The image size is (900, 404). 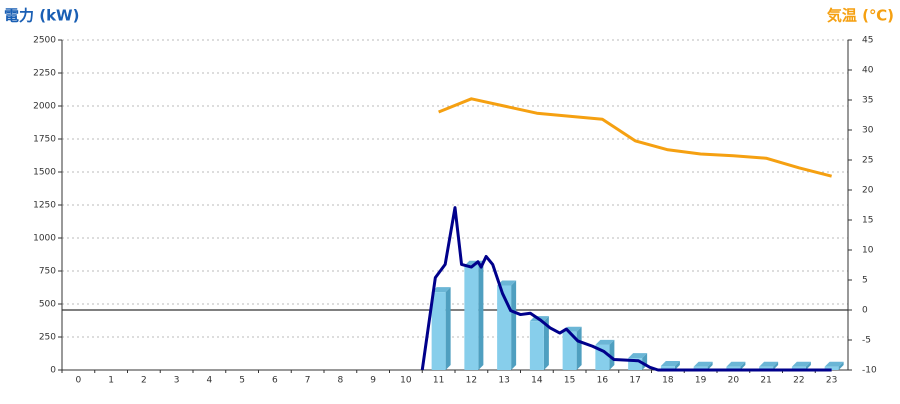 I want to click on x-tick-label: 21, so click(x=765, y=381).